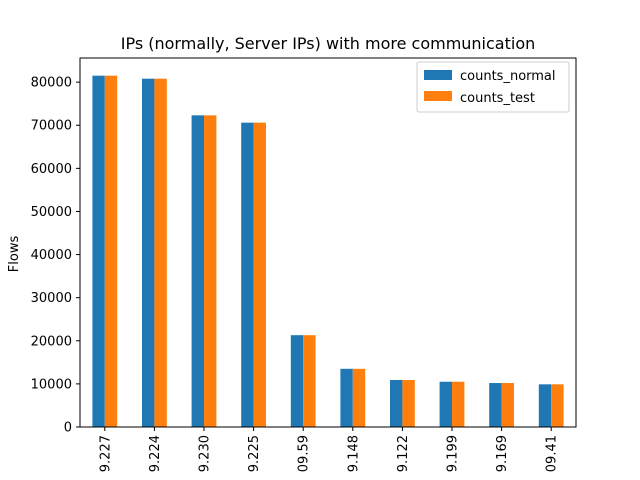 The width and height of the screenshot is (640, 480). Describe the element at coordinates (155, 453) in the screenshot. I see `x-tick-label-1: 9.224` at that location.